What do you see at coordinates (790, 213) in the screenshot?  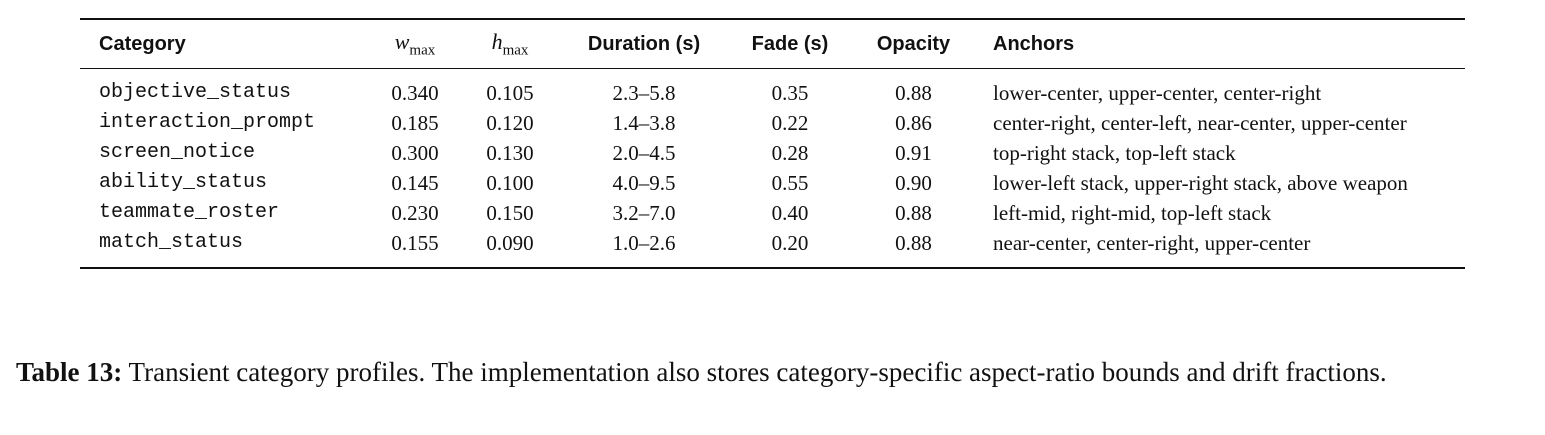 I see `table-cell: 0.40` at bounding box center [790, 213].